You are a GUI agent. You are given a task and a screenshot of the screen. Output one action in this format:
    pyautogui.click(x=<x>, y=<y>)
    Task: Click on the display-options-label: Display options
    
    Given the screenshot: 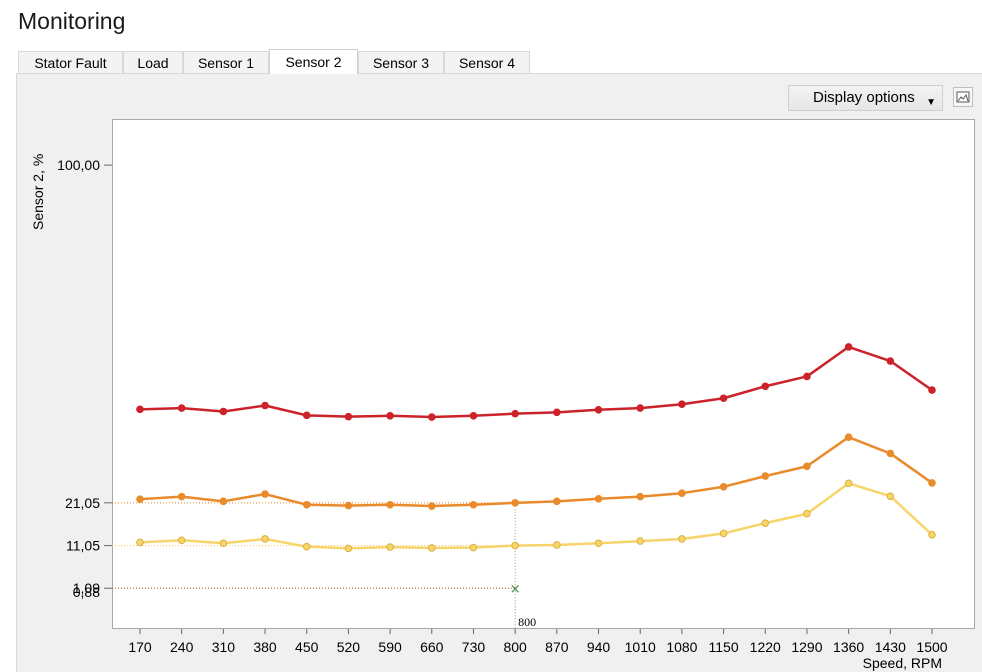 What is the action you would take?
    pyautogui.click(x=864, y=97)
    